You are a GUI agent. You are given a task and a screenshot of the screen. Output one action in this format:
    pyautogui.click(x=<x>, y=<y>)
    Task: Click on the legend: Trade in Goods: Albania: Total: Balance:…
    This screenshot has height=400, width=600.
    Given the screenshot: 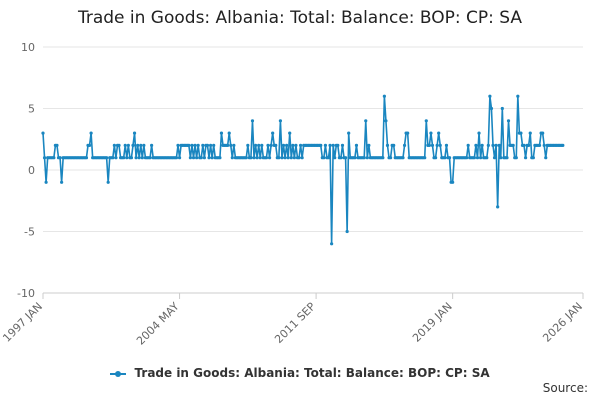 What is the action you would take?
    pyautogui.click(x=300, y=373)
    